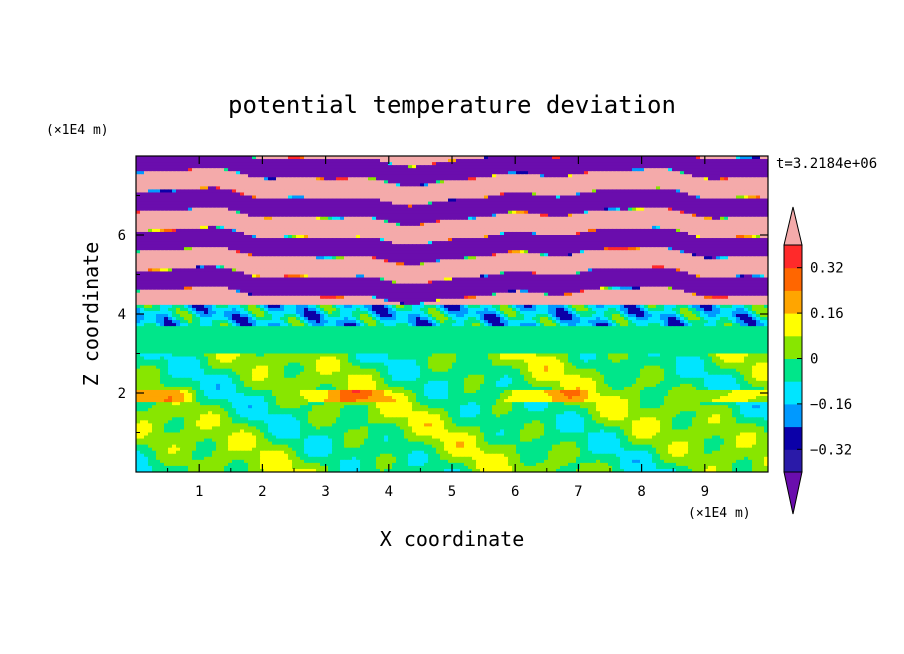 The image size is (904, 654). Describe the element at coordinates (434, 194) in the screenshot. I see `field-cell-1970` at that location.